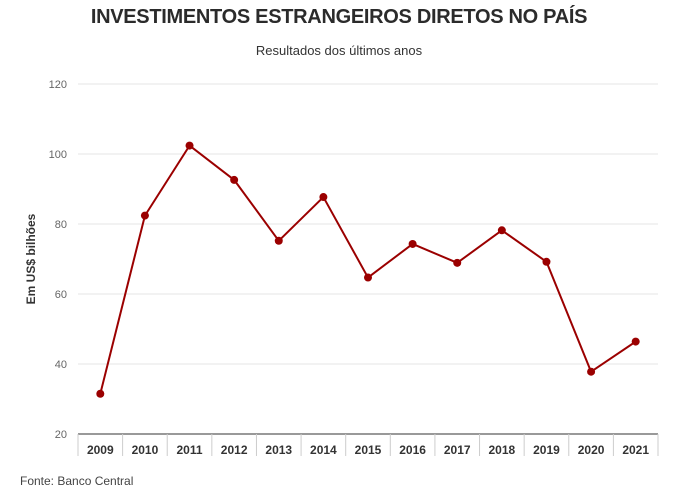 This screenshot has height=504, width=678. What do you see at coordinates (58, 85) in the screenshot?
I see `y-tick-label: 120` at bounding box center [58, 85].